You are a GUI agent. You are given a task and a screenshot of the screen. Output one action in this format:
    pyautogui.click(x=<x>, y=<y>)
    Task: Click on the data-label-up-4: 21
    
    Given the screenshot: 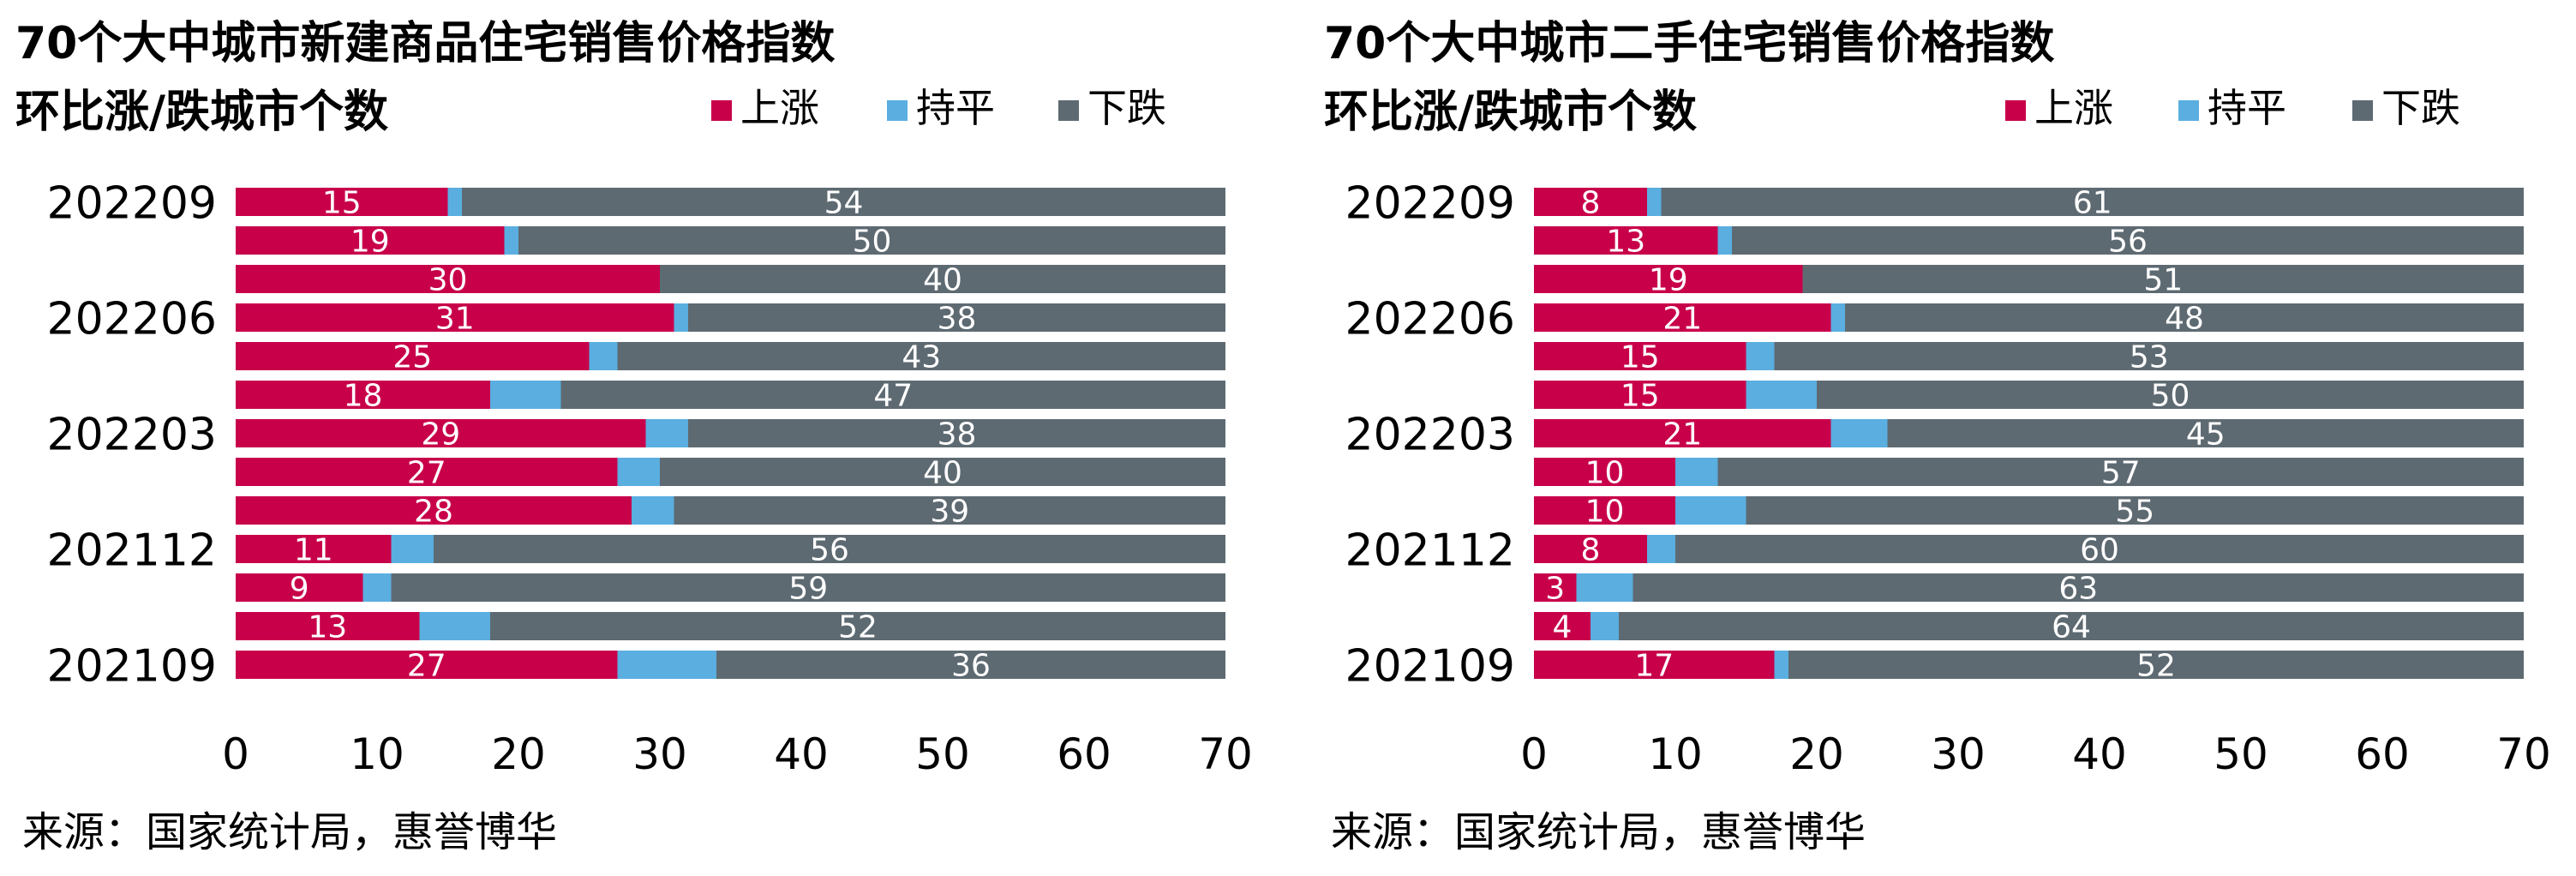 What is the action you would take?
    pyautogui.click(x=1682, y=319)
    